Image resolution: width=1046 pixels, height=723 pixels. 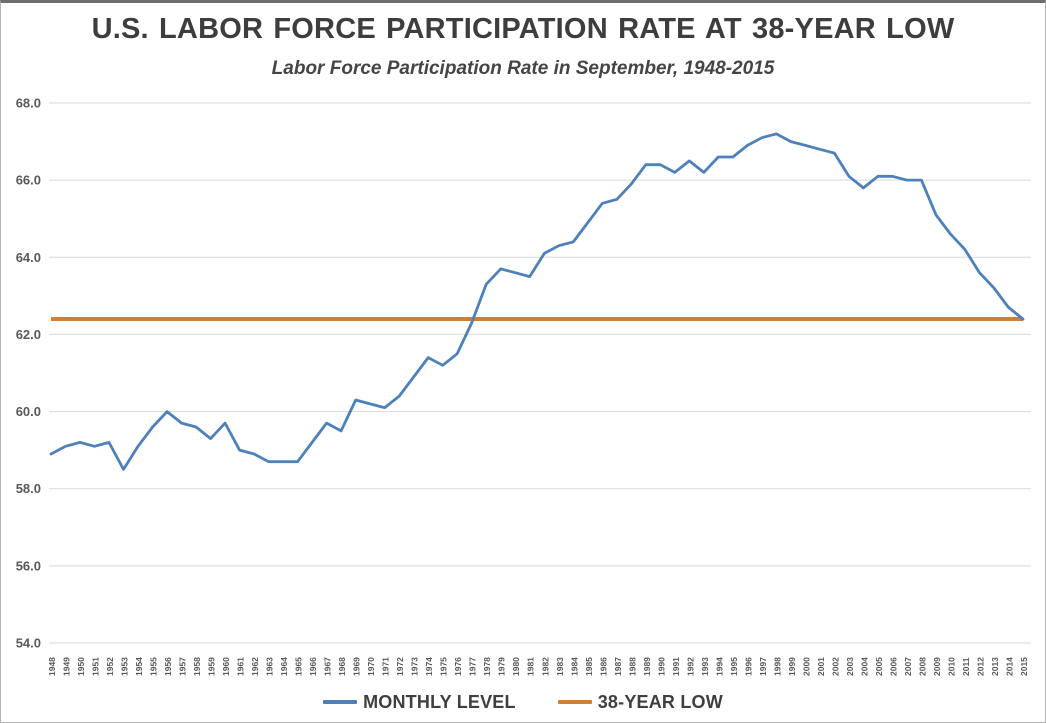 I want to click on x-tick-label: 2007, so click(x=908, y=666).